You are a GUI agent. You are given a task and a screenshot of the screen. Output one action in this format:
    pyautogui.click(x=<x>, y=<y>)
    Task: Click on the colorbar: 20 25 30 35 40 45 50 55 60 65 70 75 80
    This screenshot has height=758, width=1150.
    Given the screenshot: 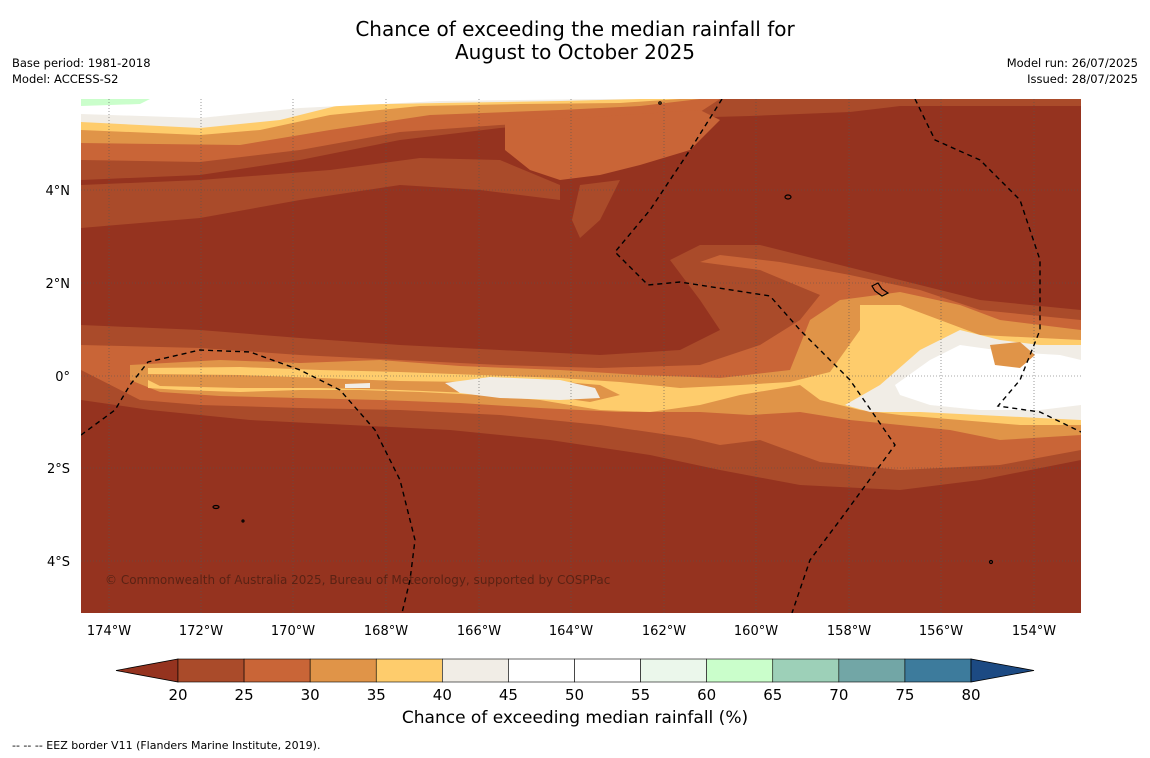 What is the action you would take?
    pyautogui.click(x=575, y=681)
    